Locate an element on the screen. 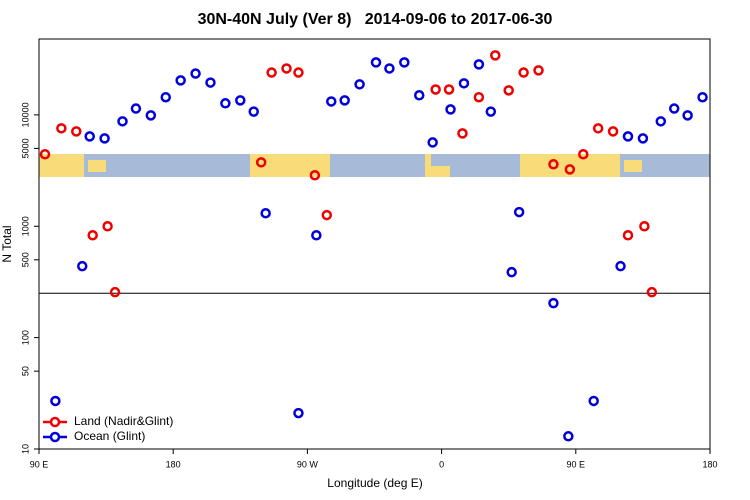 This screenshot has height=500, width=750. legend-label: Ocean (Glint) is located at coordinates (109, 436).